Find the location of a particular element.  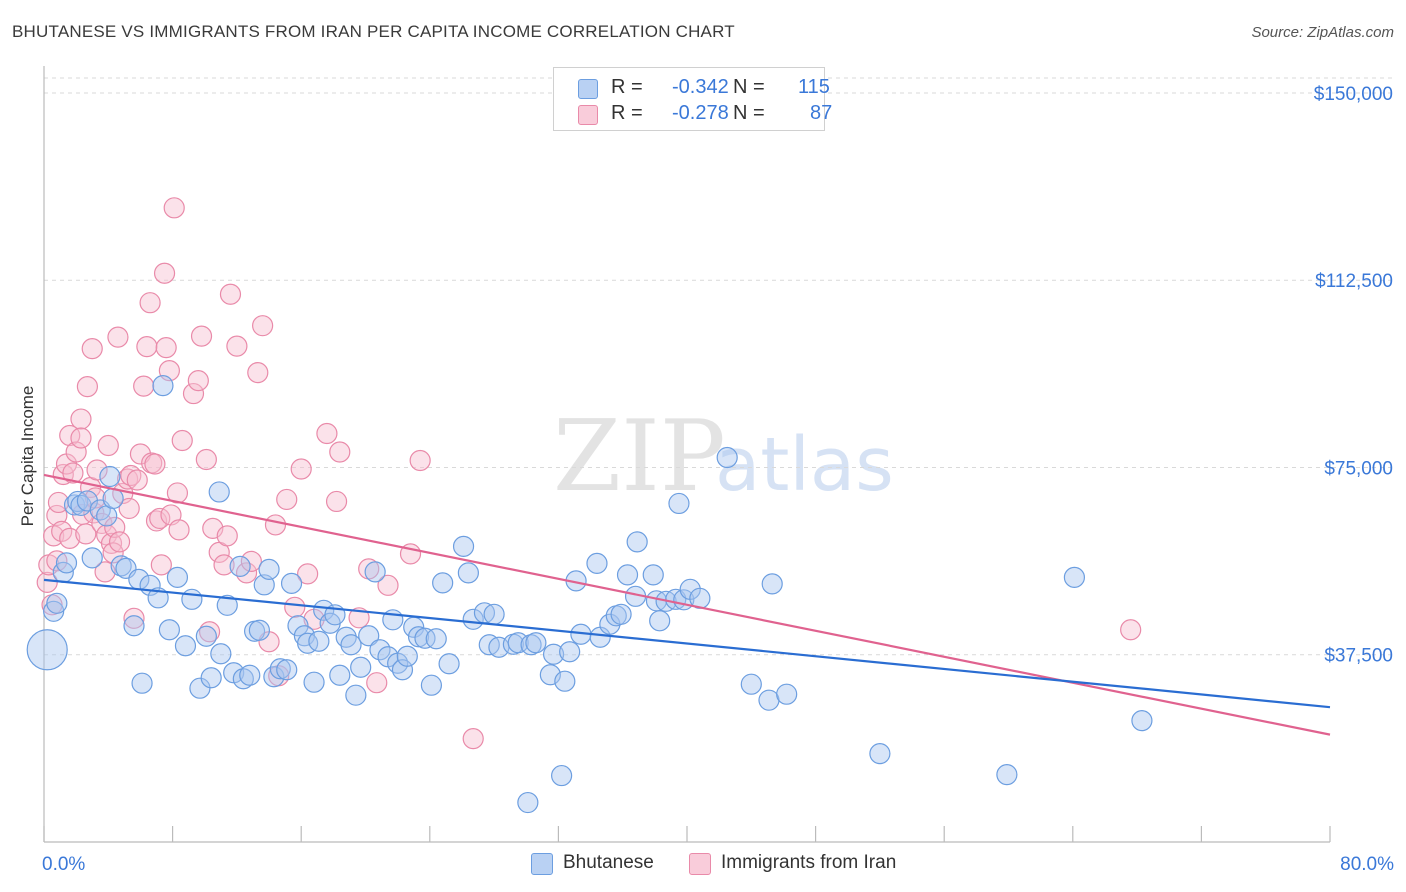

x-tick-labels: 0.0% 80.0% is located at coordinates (718, 864).